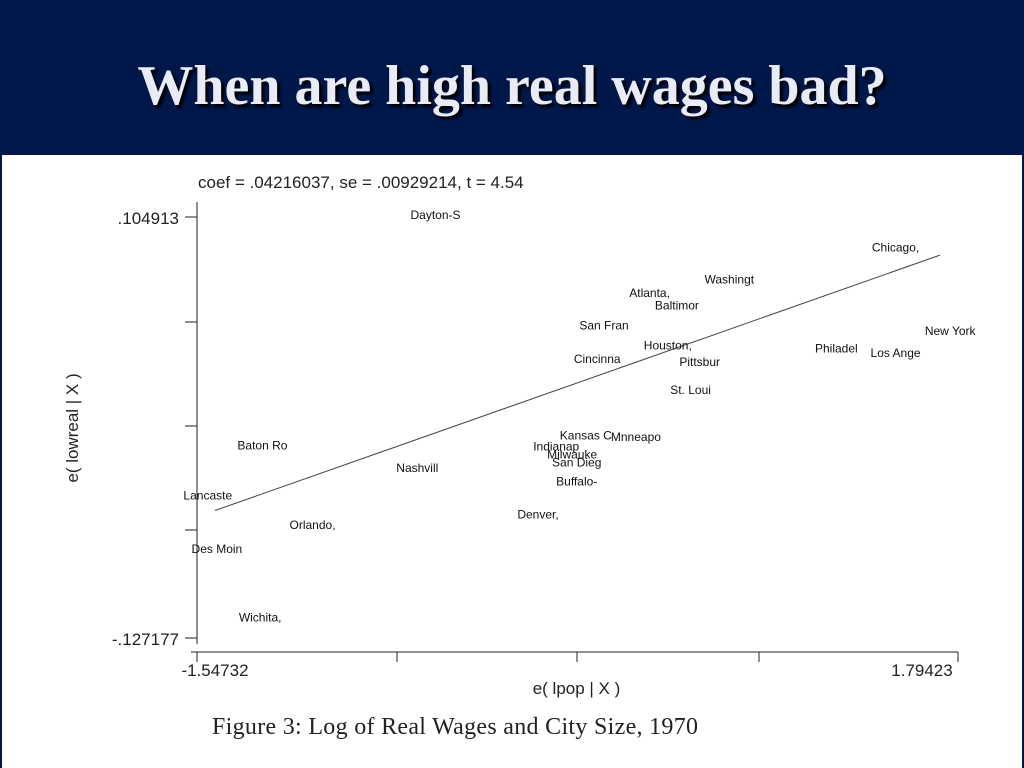 The height and width of the screenshot is (768, 1024). I want to click on data-point-label: Milwauke, so click(572, 454).